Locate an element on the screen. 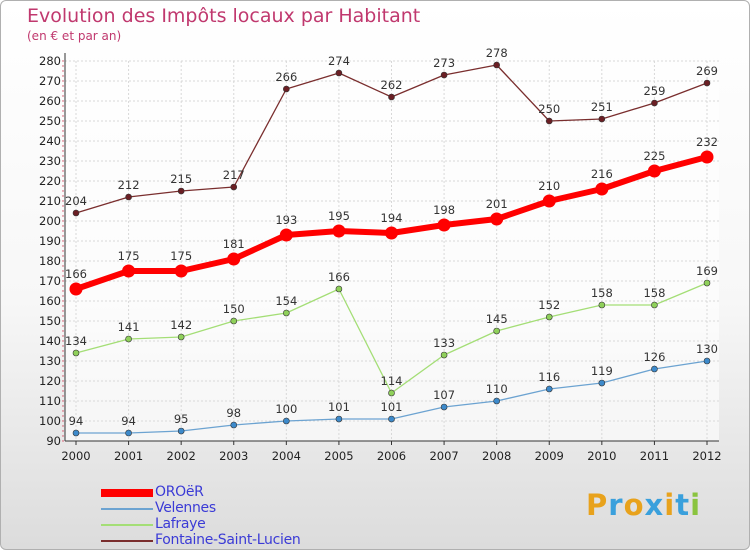  y-tick-label: 240 is located at coordinates (50, 141).